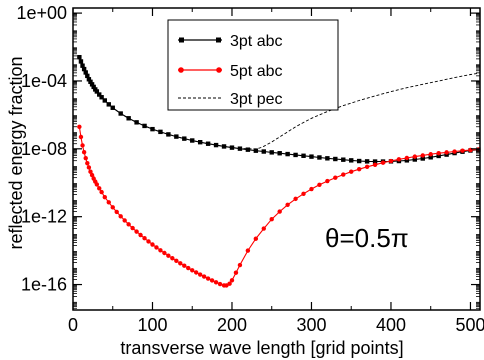  What do you see at coordinates (232, 325) in the screenshot?
I see `x-tick-label: 200` at bounding box center [232, 325].